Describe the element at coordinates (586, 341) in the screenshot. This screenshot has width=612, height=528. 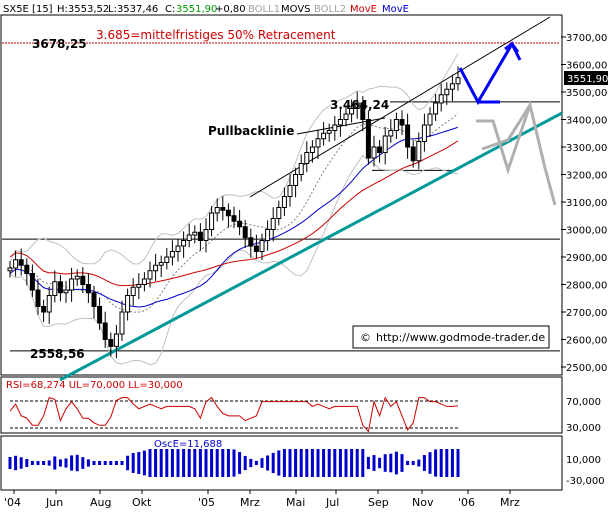
I see `y-tick-label: 2600,00` at that location.